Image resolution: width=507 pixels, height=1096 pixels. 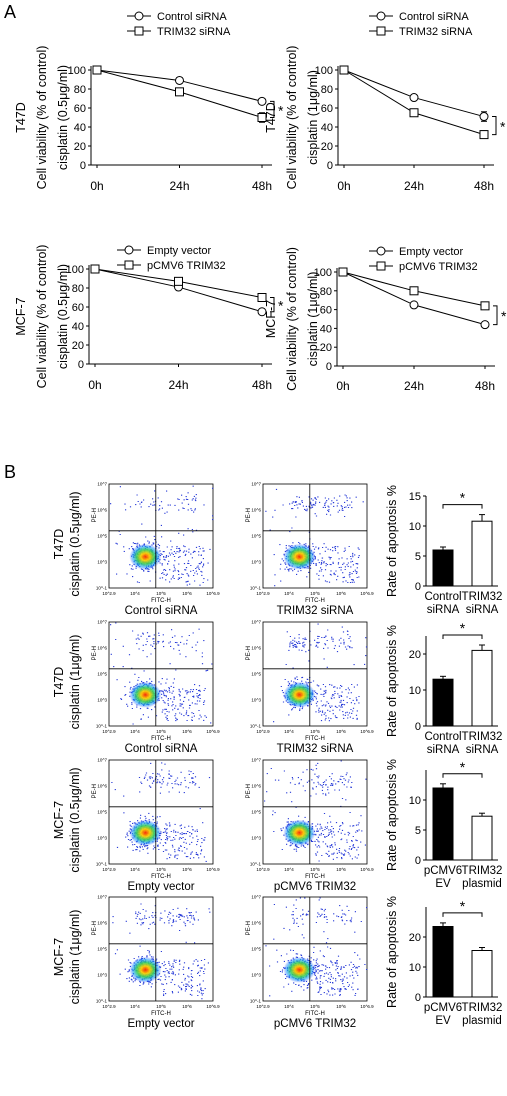 What do you see at coordinates (414, 298) in the screenshot?
I see `series-line` at bounding box center [414, 298].